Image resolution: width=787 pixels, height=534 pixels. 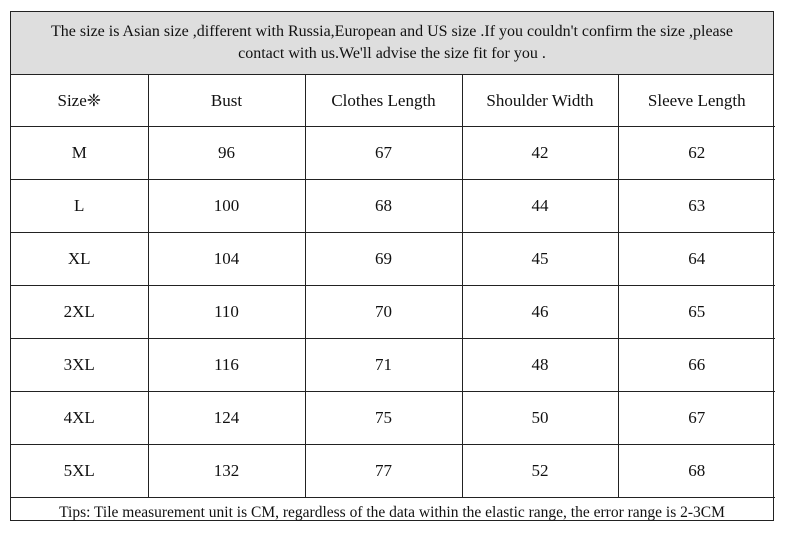 I want to click on bust-cell: 132, so click(x=227, y=471).